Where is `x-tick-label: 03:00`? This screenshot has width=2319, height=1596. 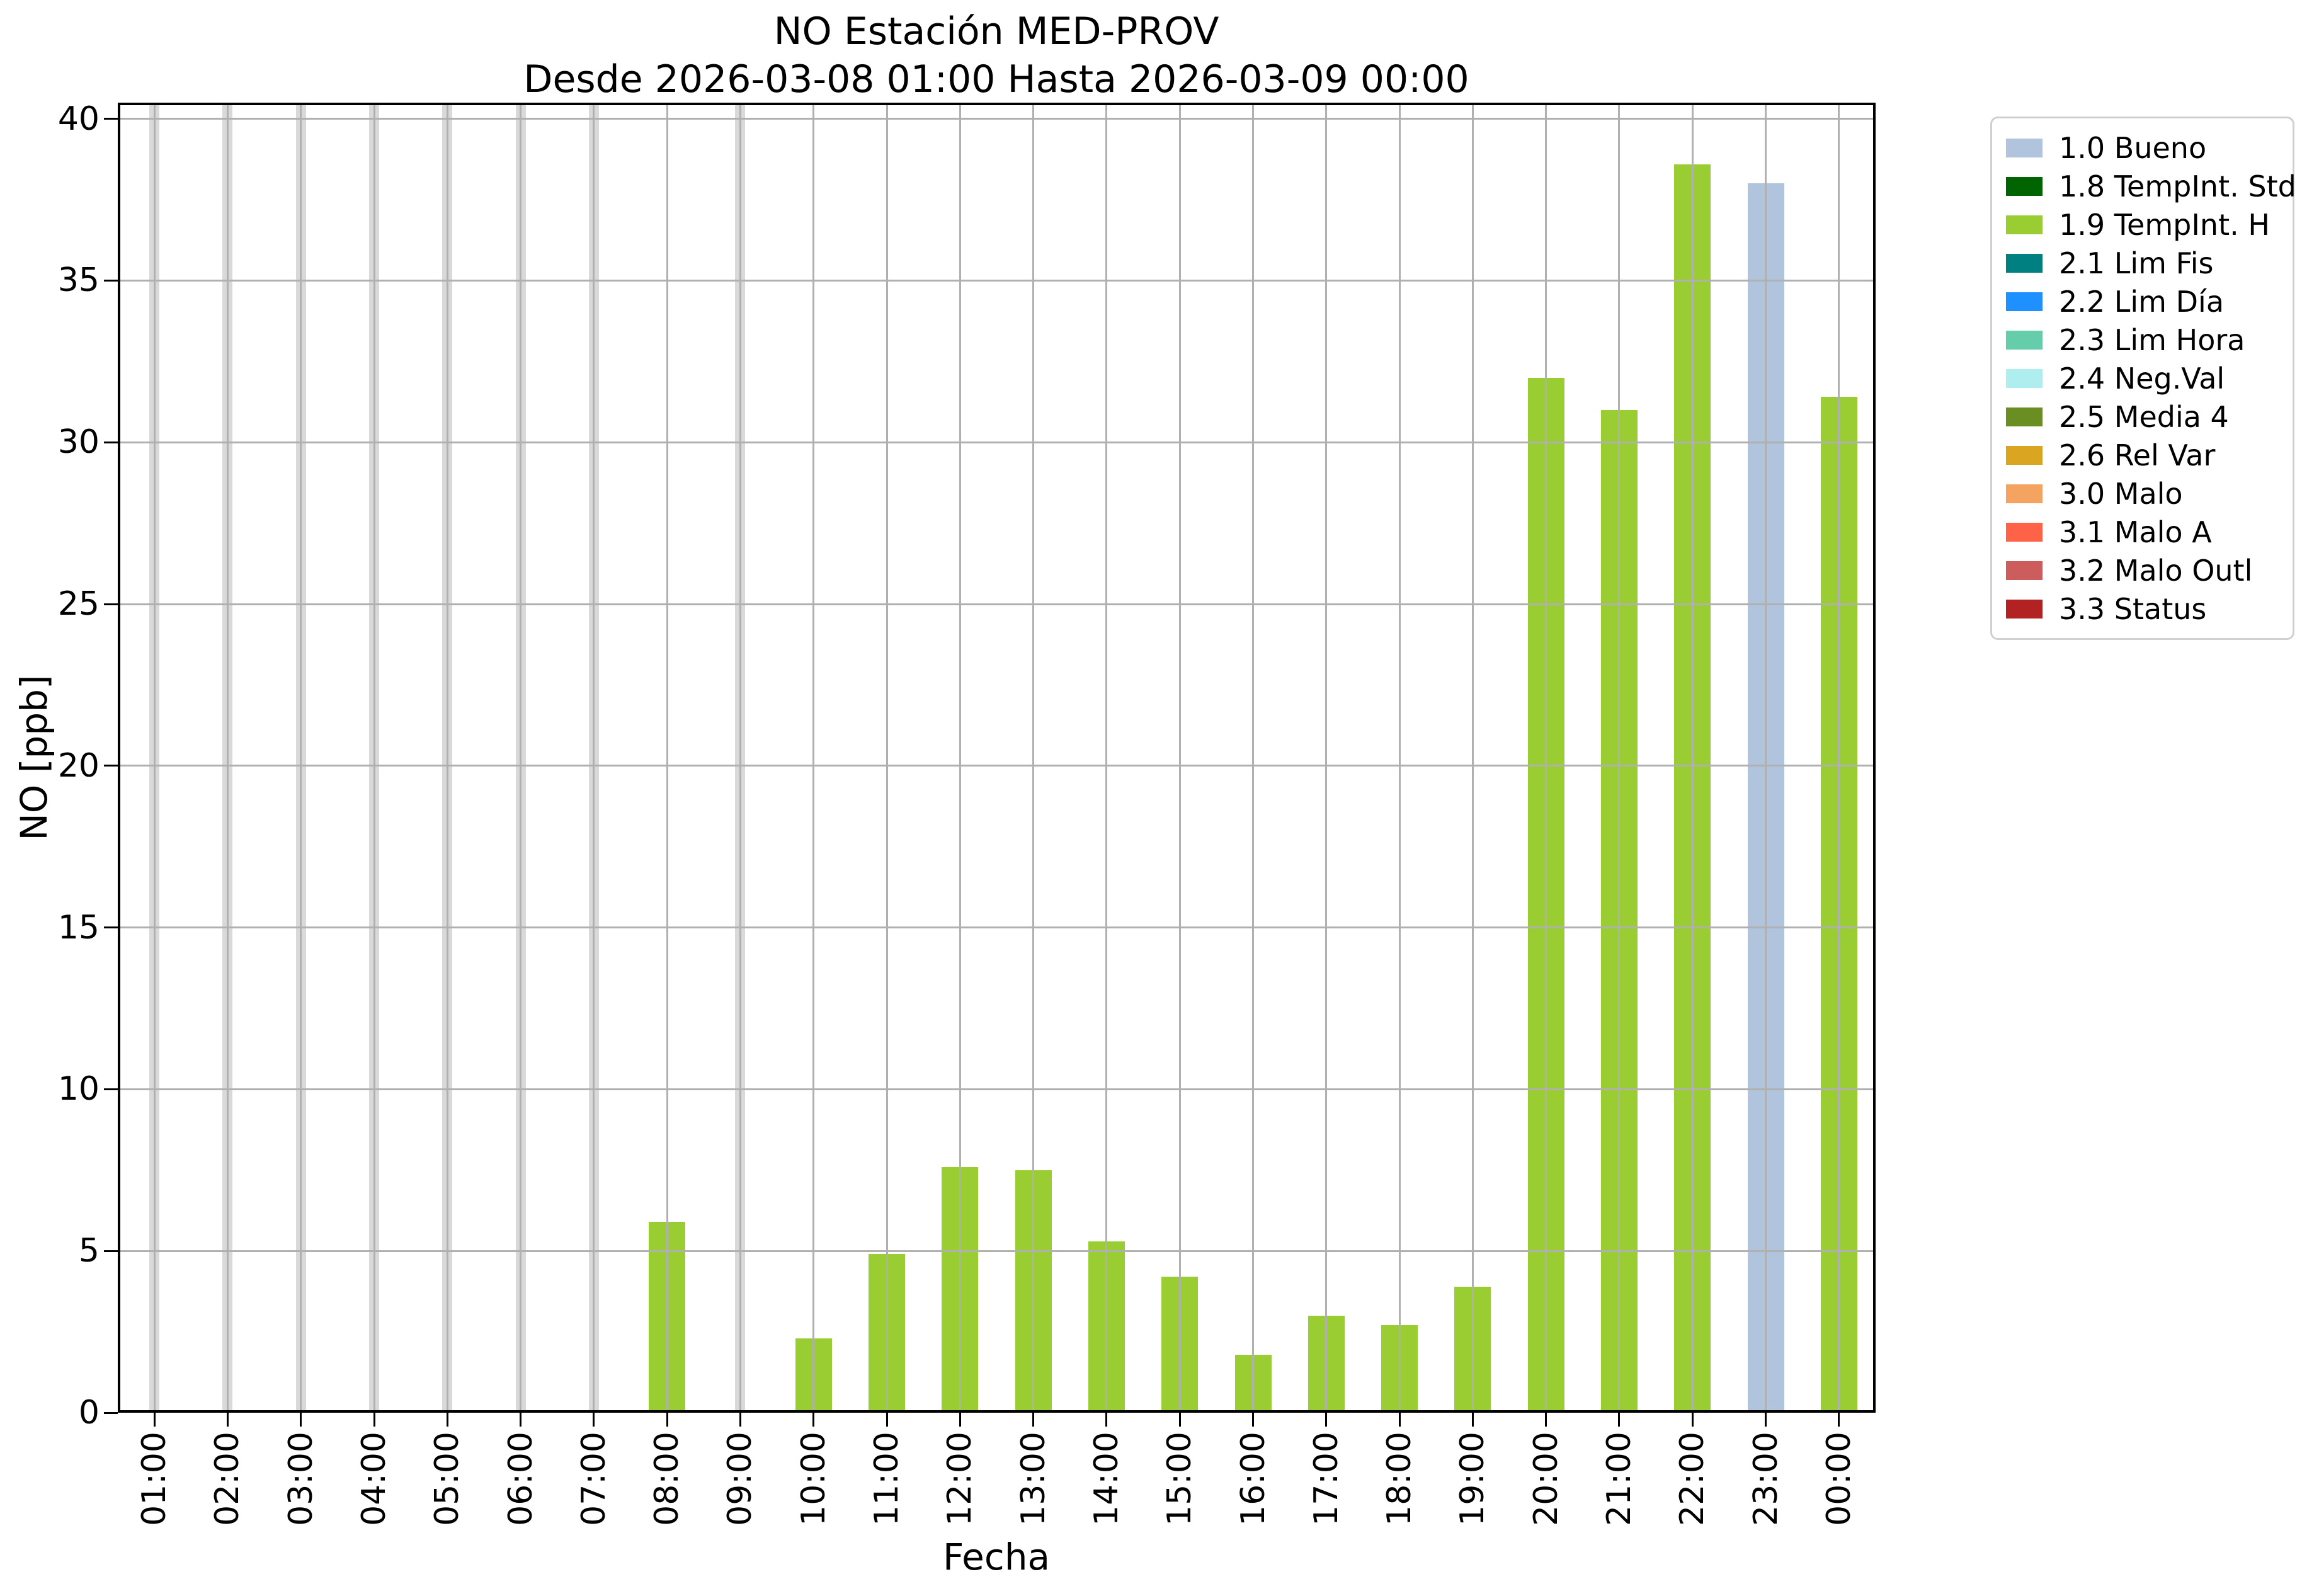 x-tick-label: 03:00 is located at coordinates (301, 1479).